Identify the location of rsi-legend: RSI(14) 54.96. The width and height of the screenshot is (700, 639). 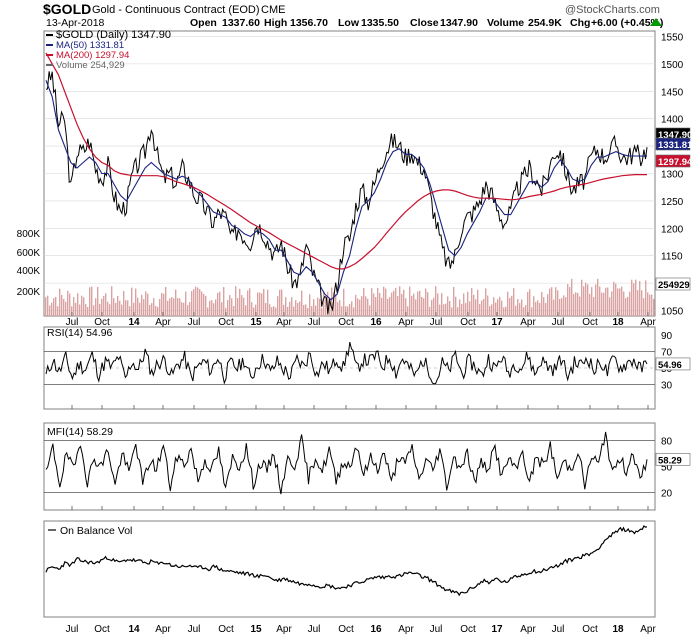
(80, 333).